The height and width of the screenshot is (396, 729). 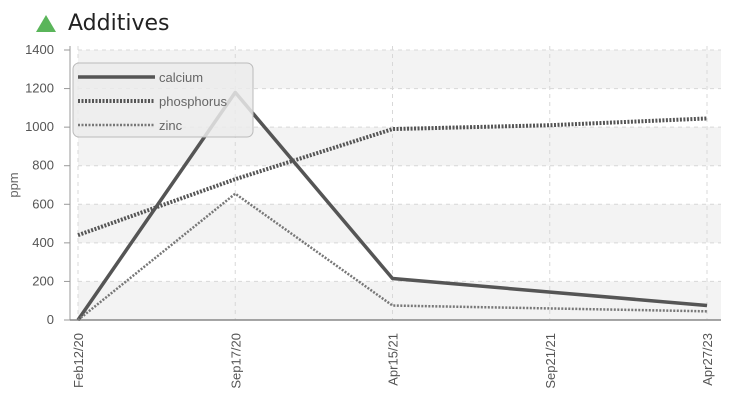 I want to click on y-axis-label: ppm, so click(x=13, y=184).